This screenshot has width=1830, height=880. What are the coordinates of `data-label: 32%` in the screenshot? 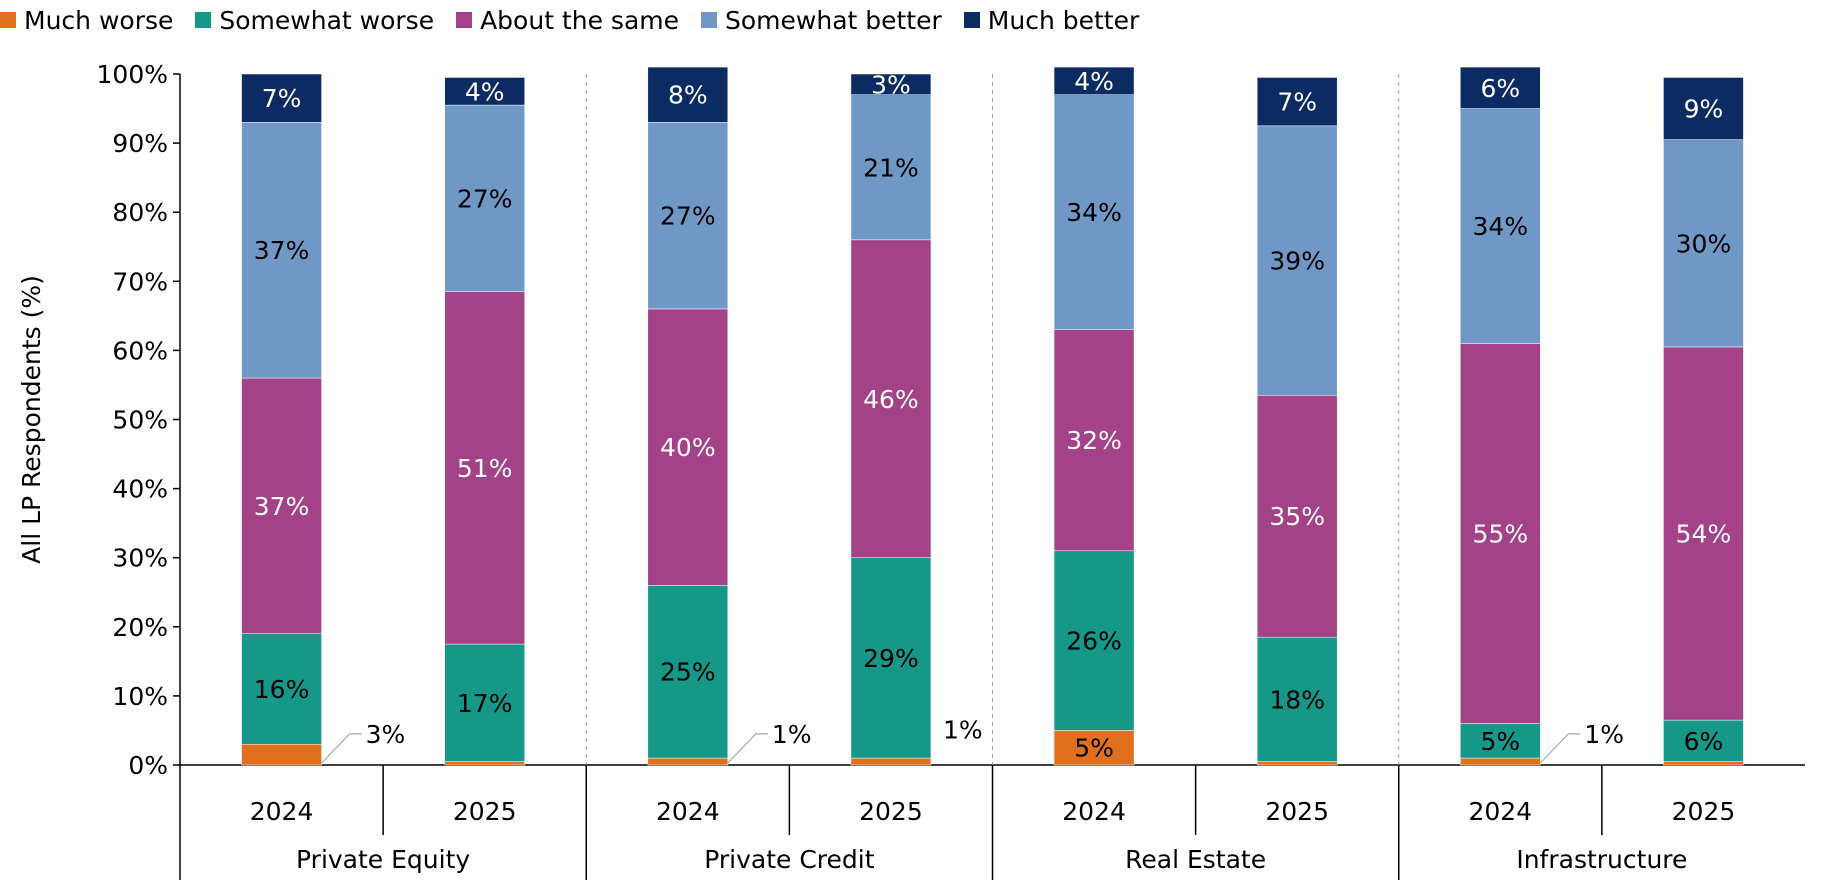 It's located at (1094, 440).